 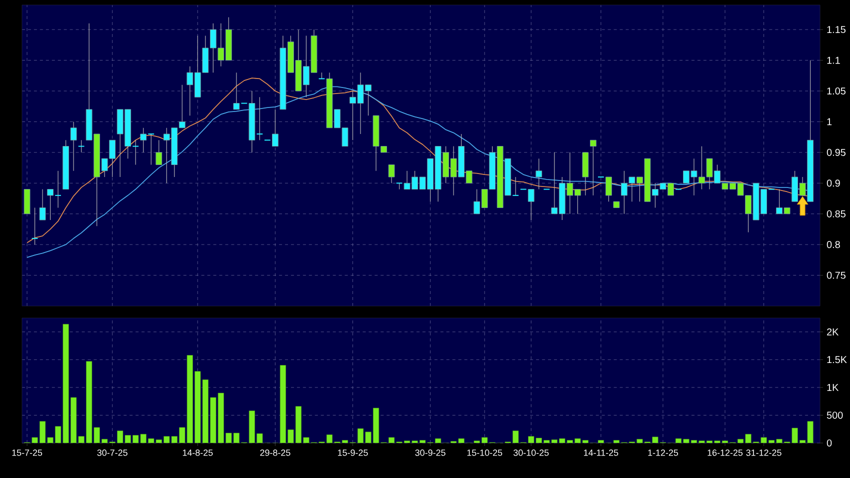 What do you see at coordinates (836, 214) in the screenshot?
I see `y-tick-label: 0.85` at bounding box center [836, 214].